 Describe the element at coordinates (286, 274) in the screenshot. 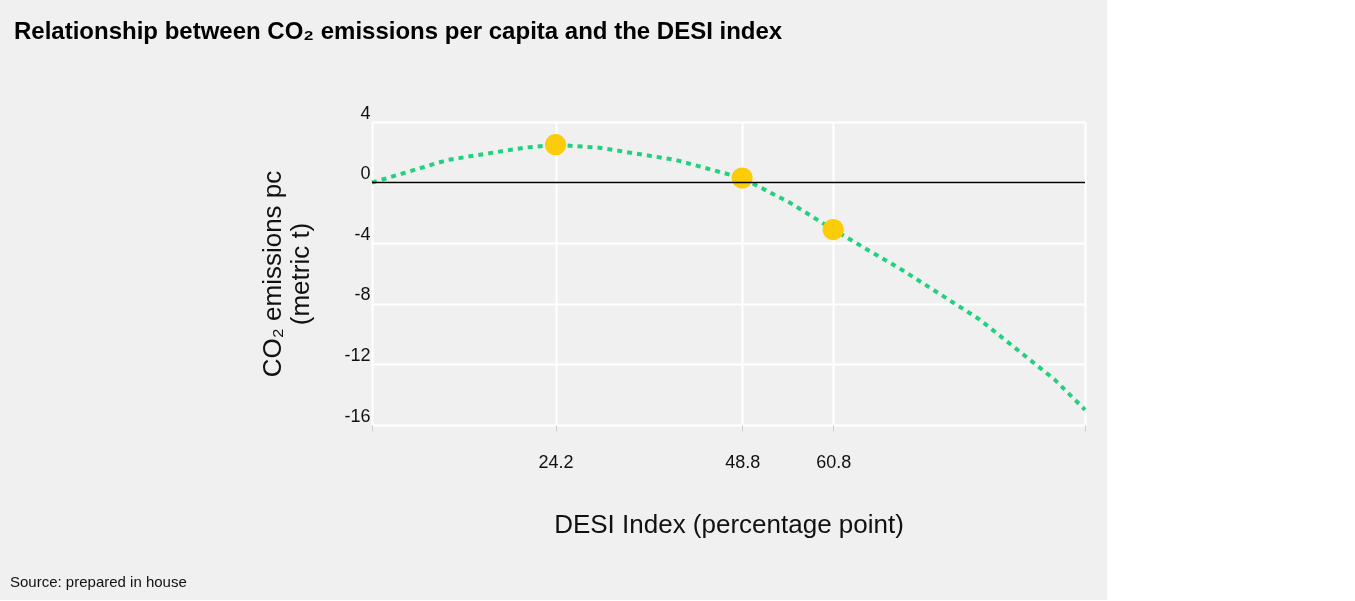

I see `y-axis-title: CO₂ emissions pc (metric t)` at that location.